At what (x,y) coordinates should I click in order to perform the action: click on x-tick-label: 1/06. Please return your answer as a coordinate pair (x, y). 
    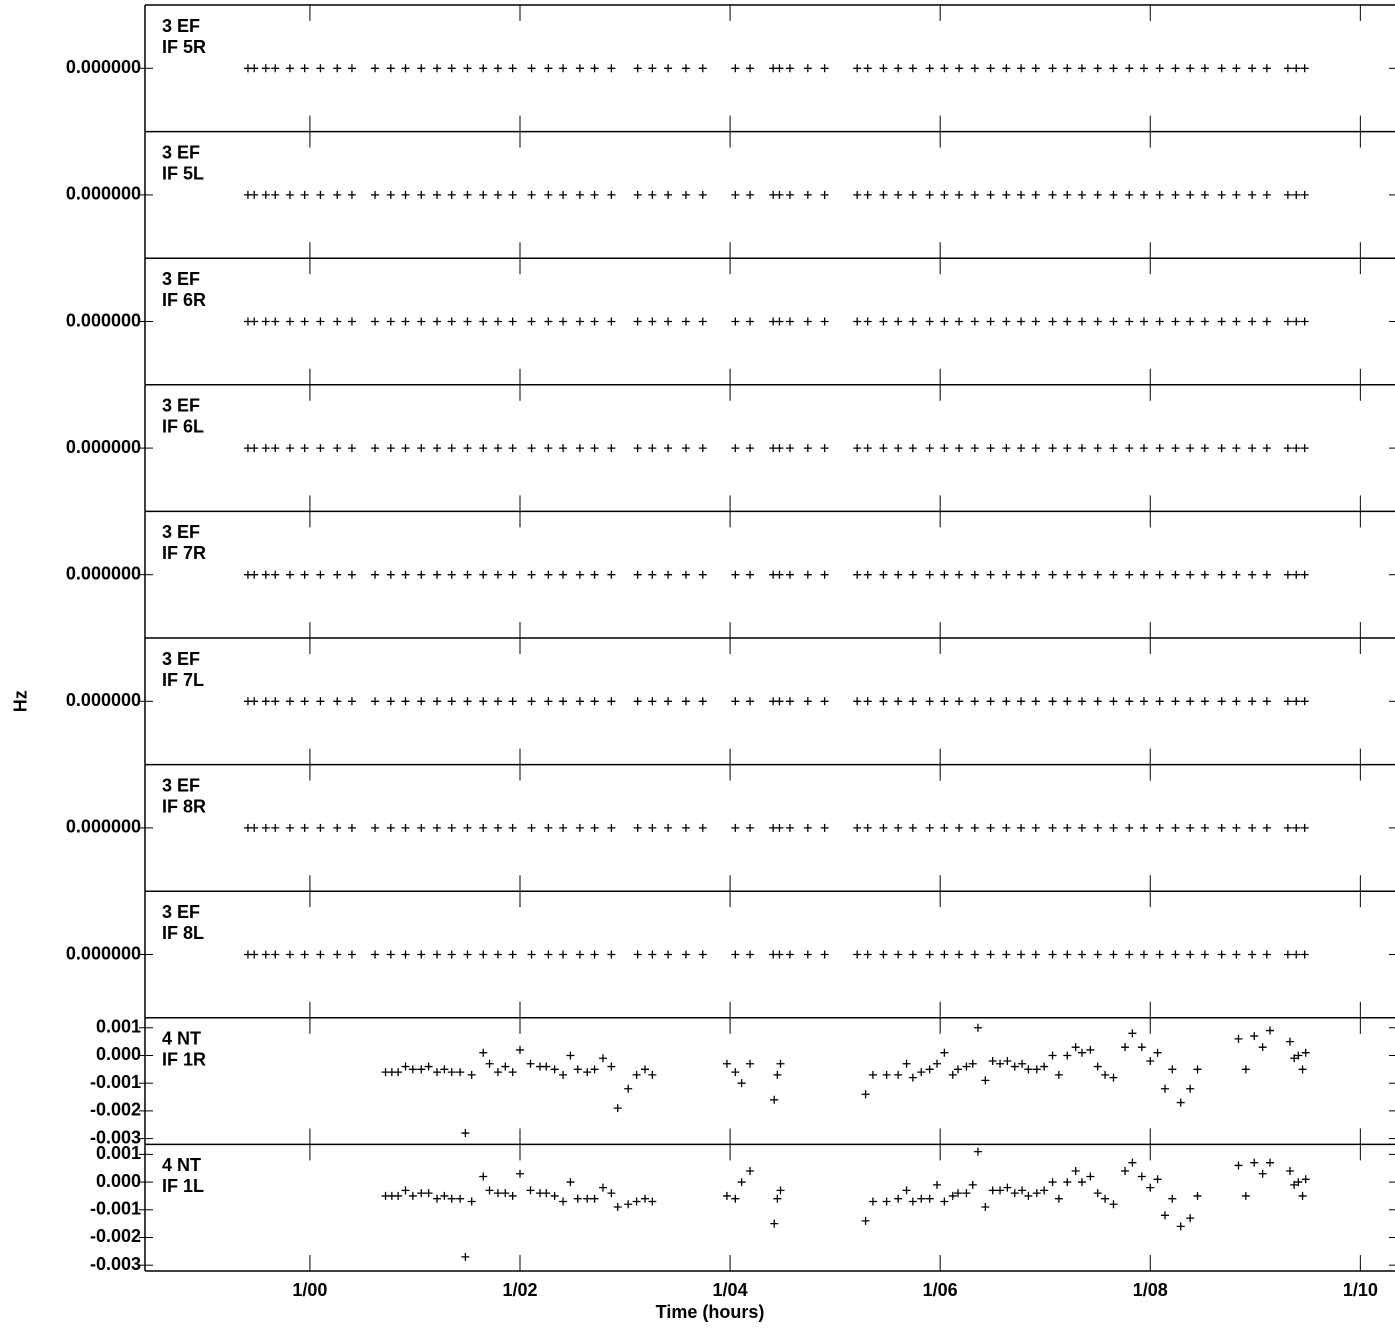
    Looking at the image, I should click on (940, 1290).